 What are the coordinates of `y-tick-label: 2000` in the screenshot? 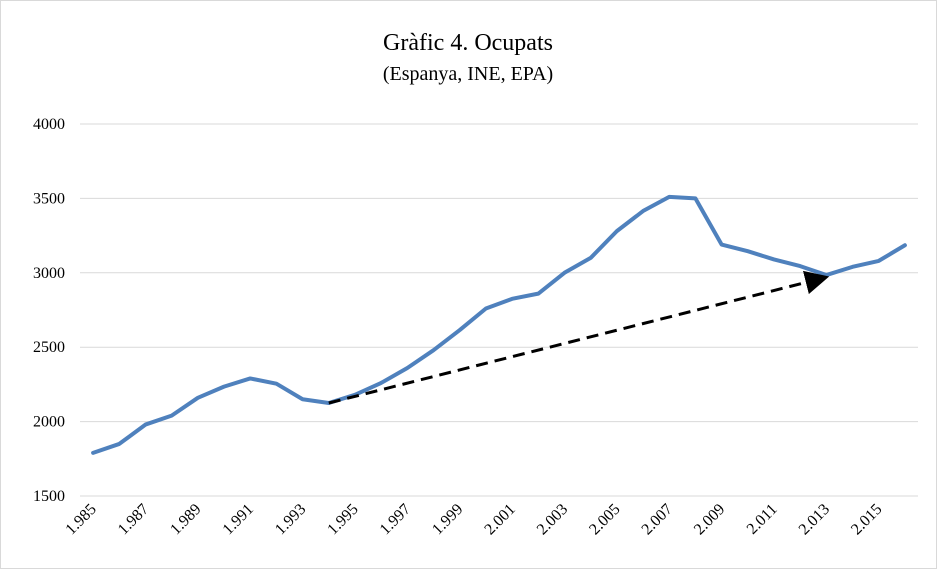 It's located at (49, 422).